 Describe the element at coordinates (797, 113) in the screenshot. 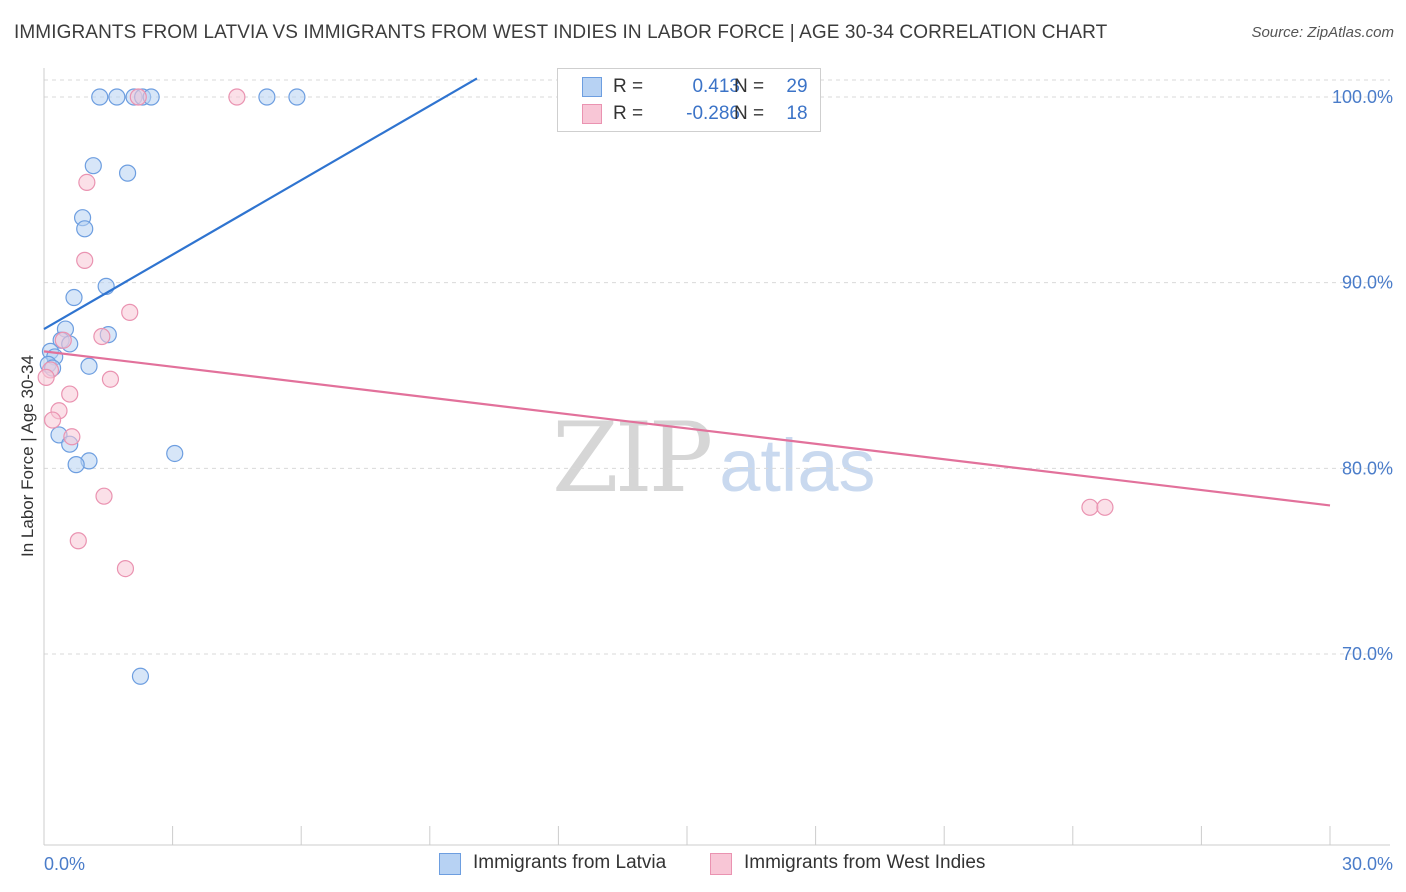

I see `legend-n-value: 18` at that location.